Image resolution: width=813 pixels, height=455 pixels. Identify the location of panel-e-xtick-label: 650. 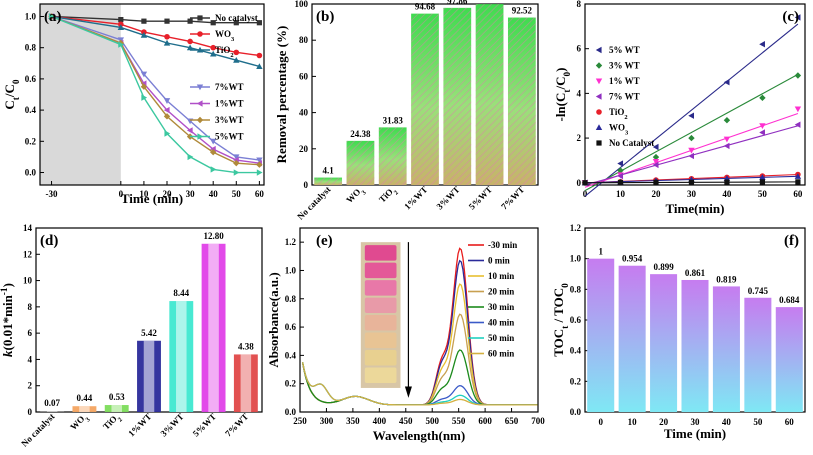
(512, 421).